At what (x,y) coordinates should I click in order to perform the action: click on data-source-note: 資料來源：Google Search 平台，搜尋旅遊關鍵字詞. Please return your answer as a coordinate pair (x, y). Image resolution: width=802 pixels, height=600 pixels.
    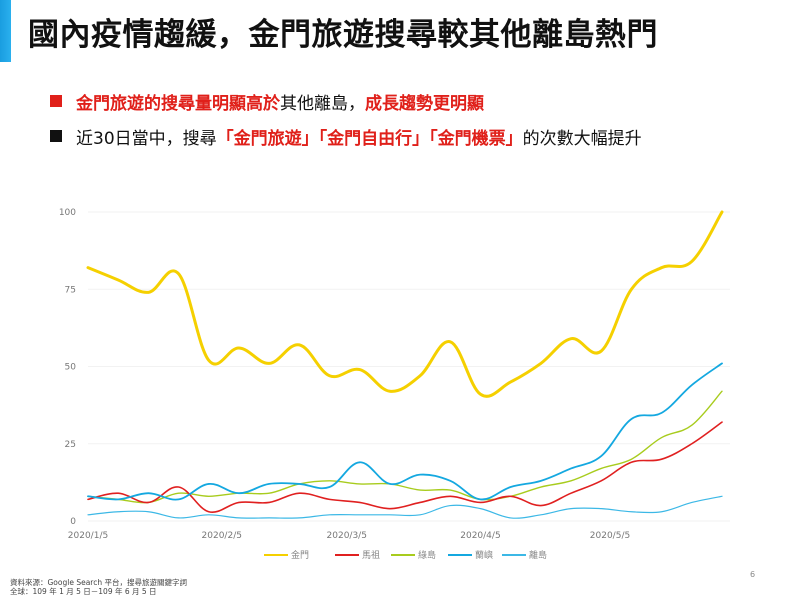
    Looking at the image, I should click on (98, 582).